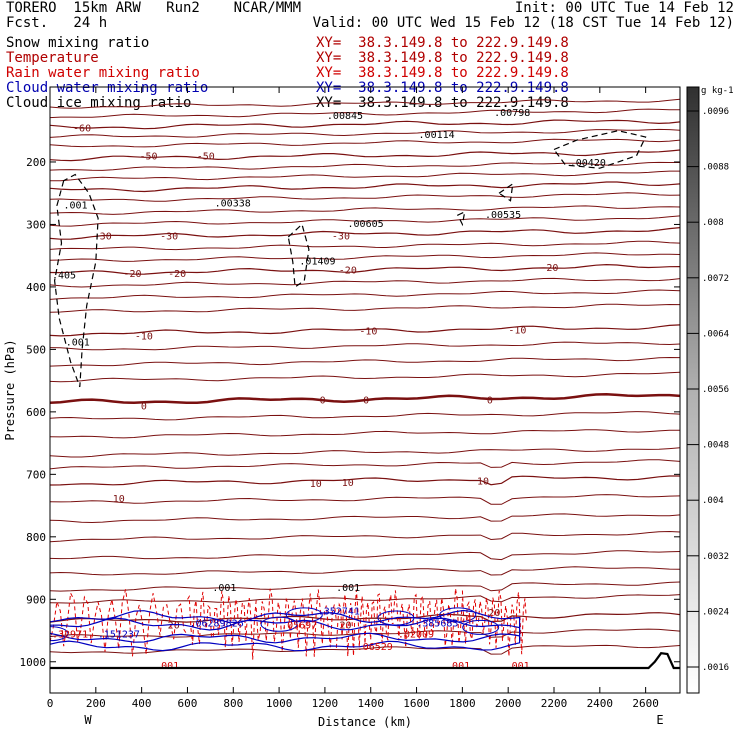 This screenshot has width=740, height=740. I want to click on field-name-temperature: Temperature, so click(52, 58).